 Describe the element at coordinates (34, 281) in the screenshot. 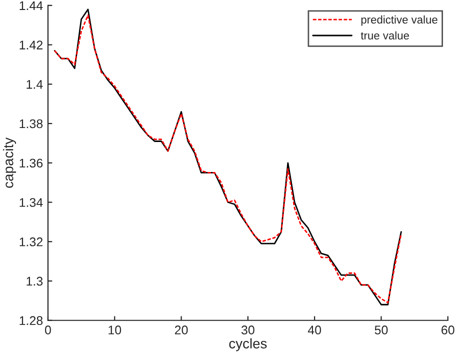

I see `y-tick-label: 1.3` at that location.